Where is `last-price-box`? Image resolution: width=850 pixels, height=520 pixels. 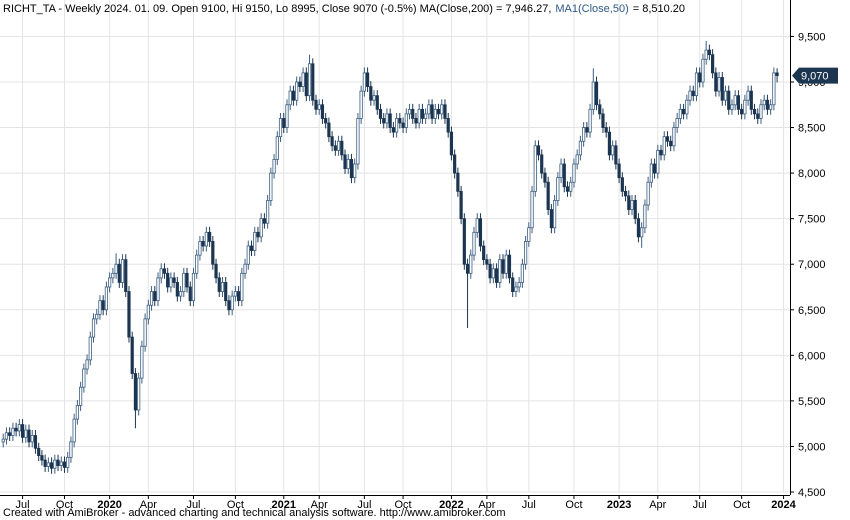 last-price-box is located at coordinates (815, 75).